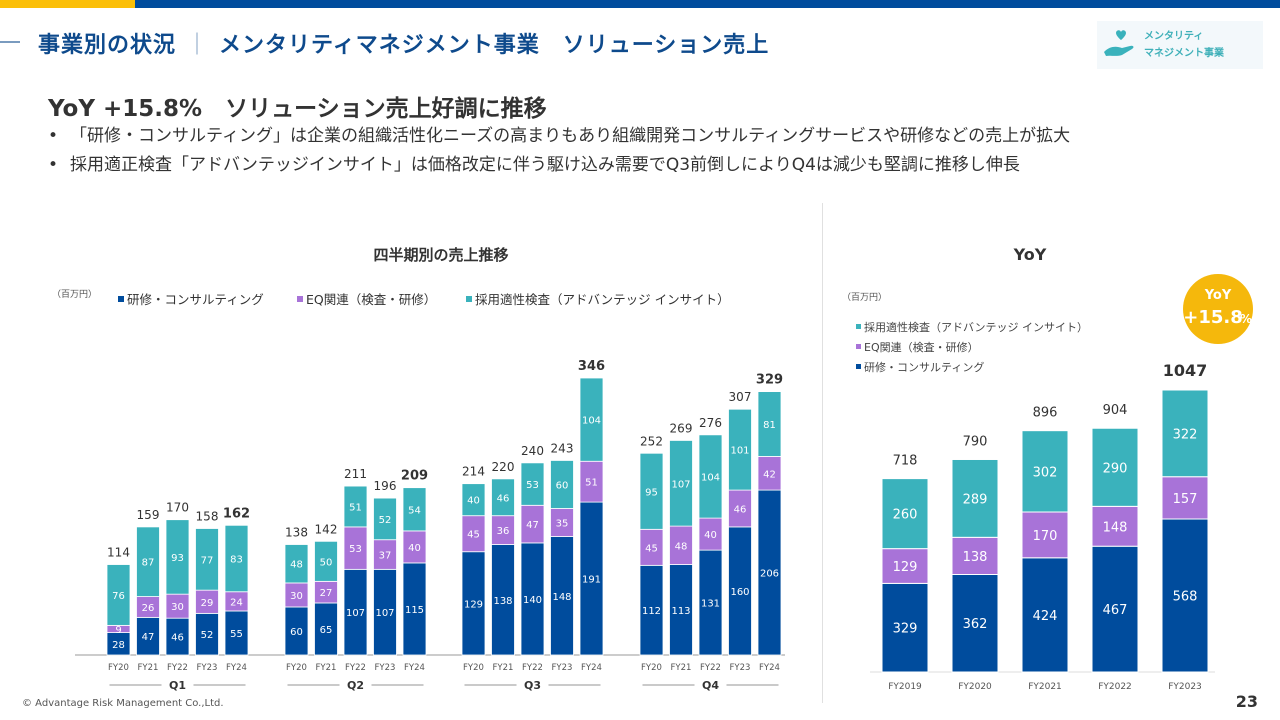 The width and height of the screenshot is (1280, 720). Describe the element at coordinates (532, 685) in the screenshot. I see `group-label: Q3` at that location.